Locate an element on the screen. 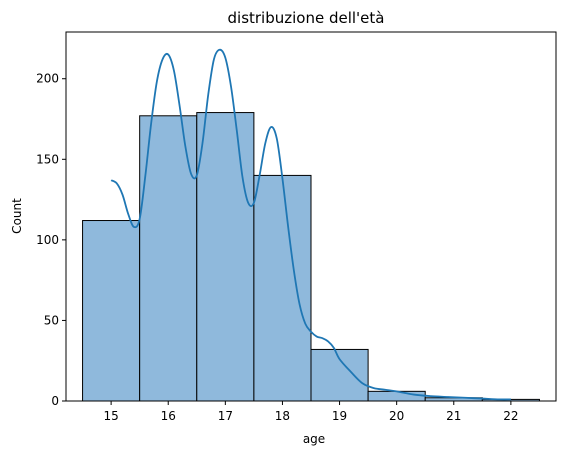 The width and height of the screenshot is (571, 459). y-tick-label: 50 is located at coordinates (51, 320).